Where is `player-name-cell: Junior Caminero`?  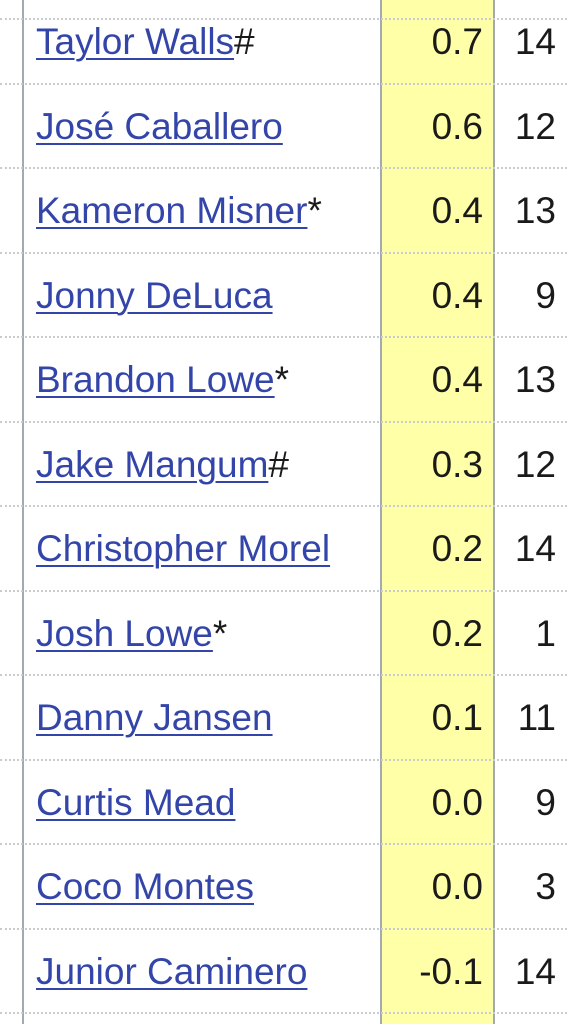 player-name-cell: Junior Caminero is located at coordinates (171, 972).